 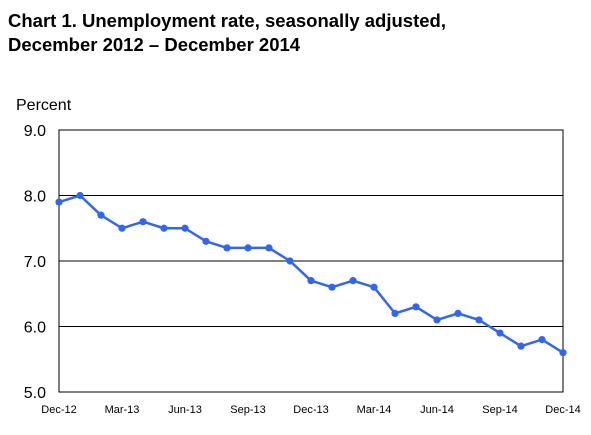 What do you see at coordinates (374, 410) in the screenshot?
I see `x-tick-label: Mar-14` at bounding box center [374, 410].